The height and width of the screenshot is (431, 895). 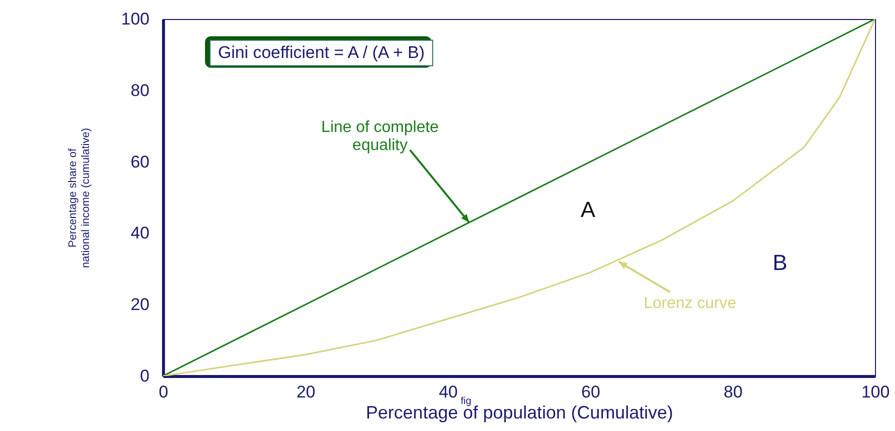 I want to click on x-tick-label: 100, so click(x=875, y=392).